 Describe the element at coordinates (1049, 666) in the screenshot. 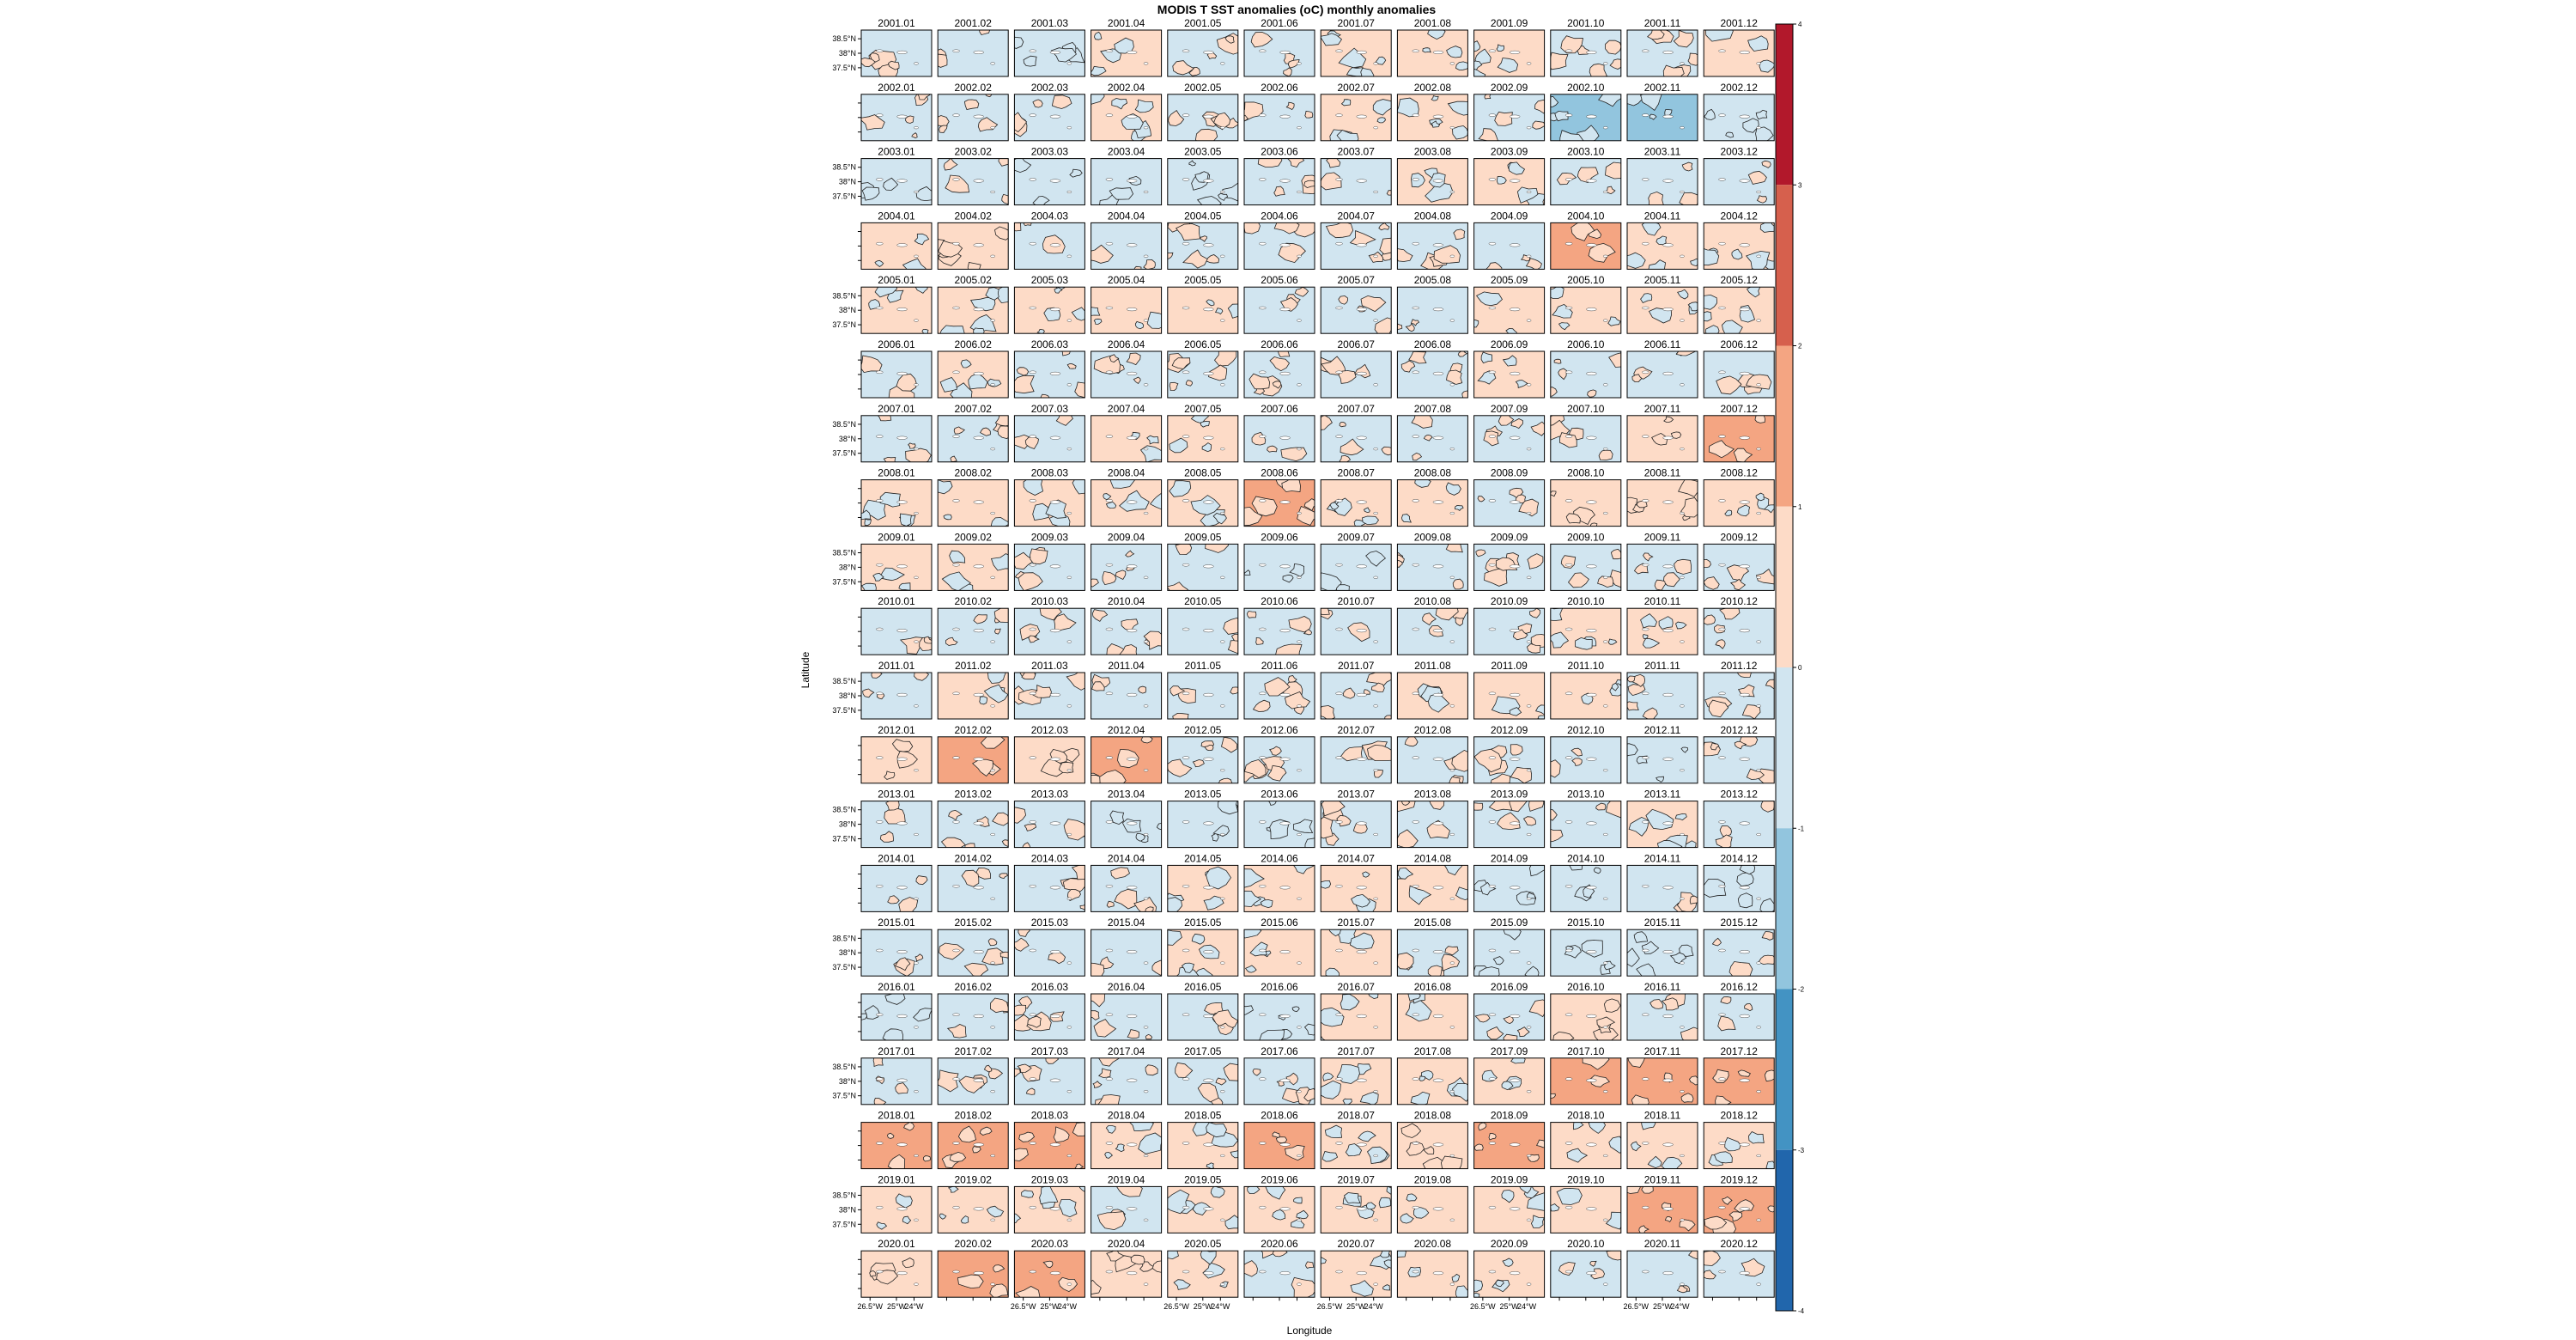

I see `panel-title: 2011.03` at that location.